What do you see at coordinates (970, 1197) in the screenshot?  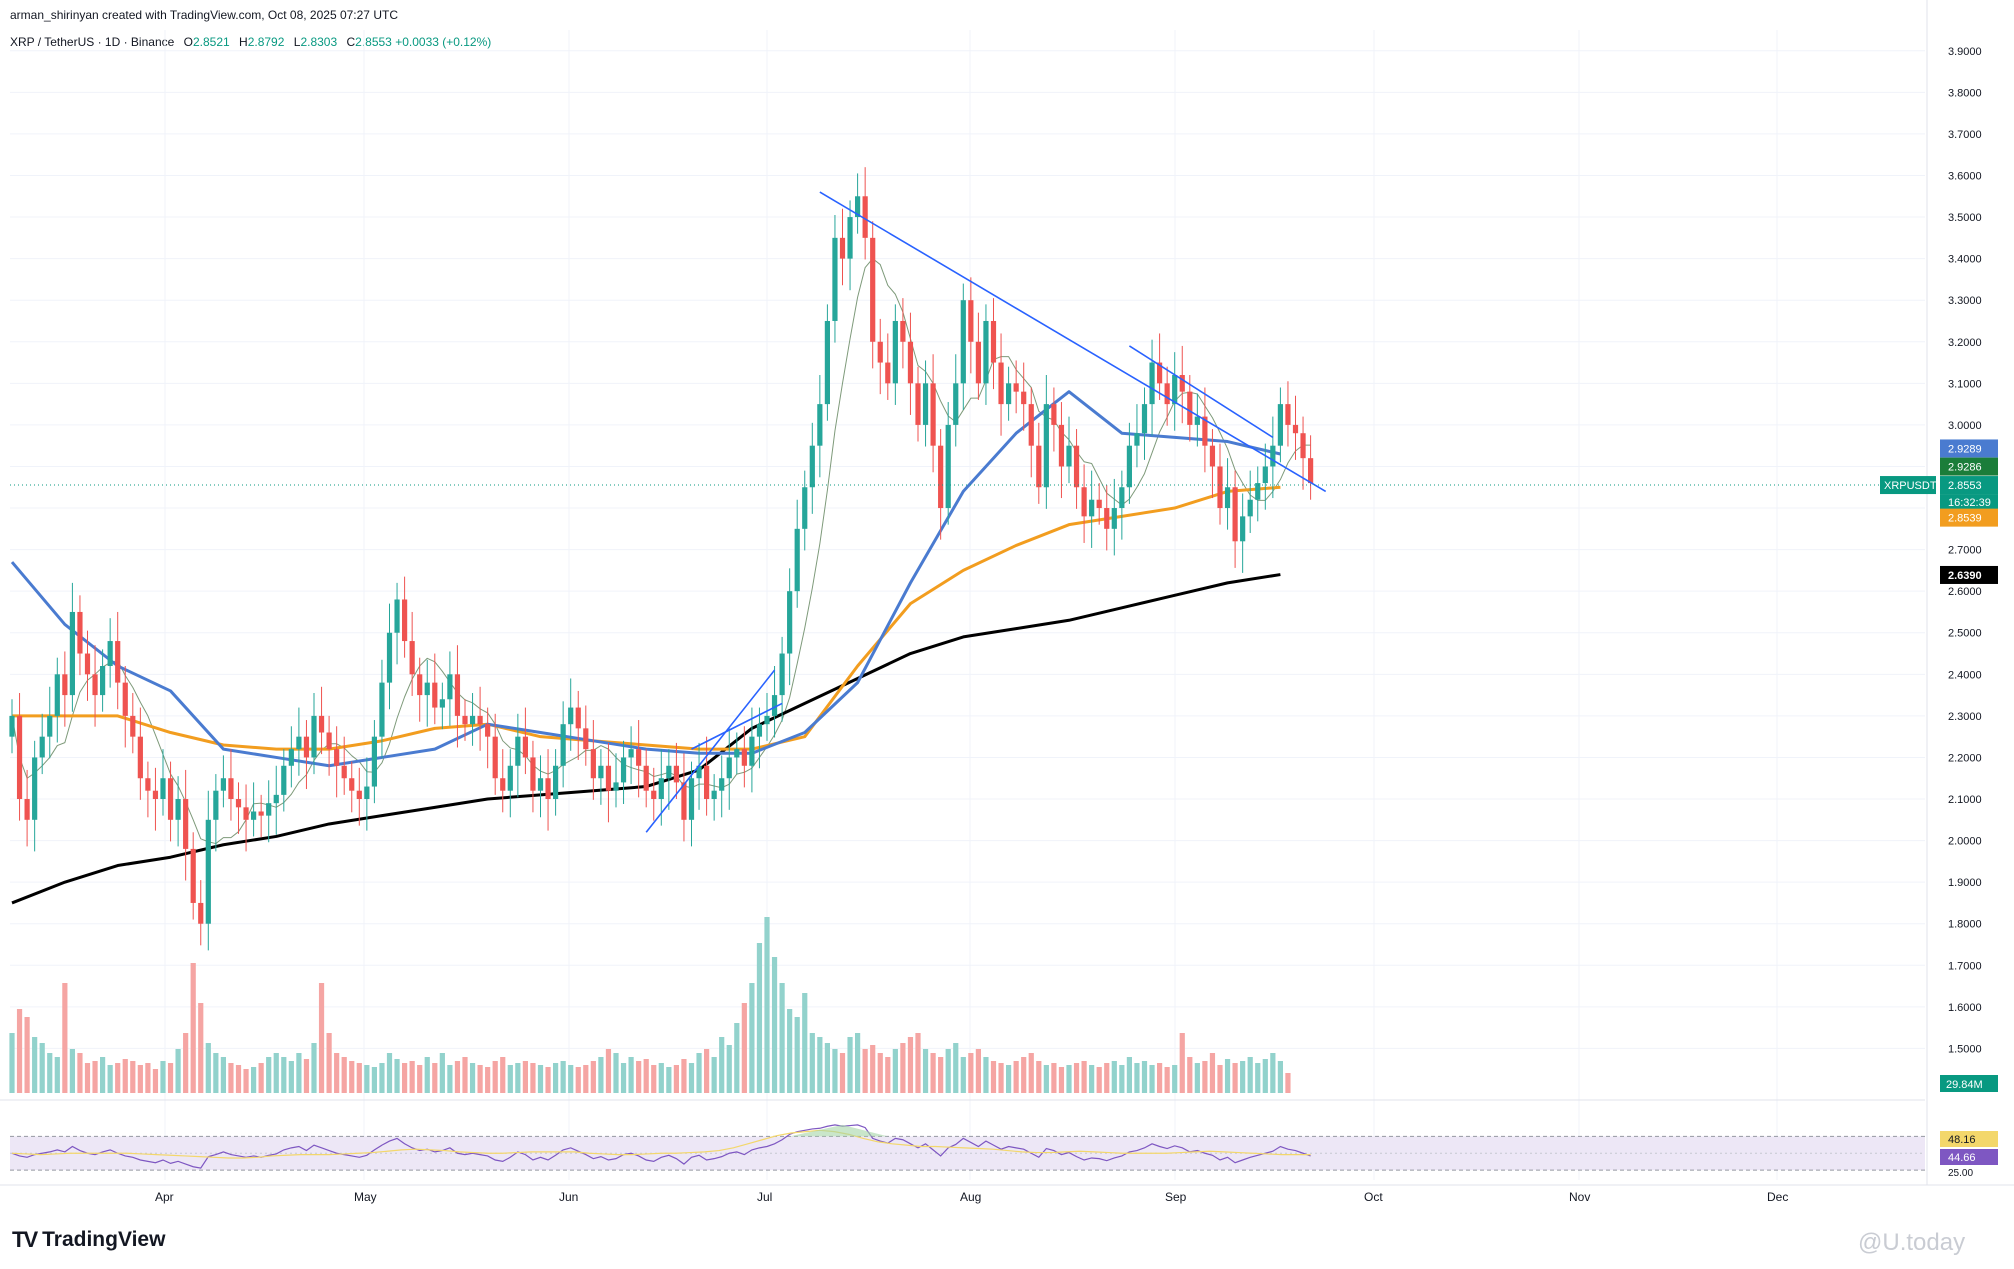 I see `x-tick-label: Aug` at bounding box center [970, 1197].